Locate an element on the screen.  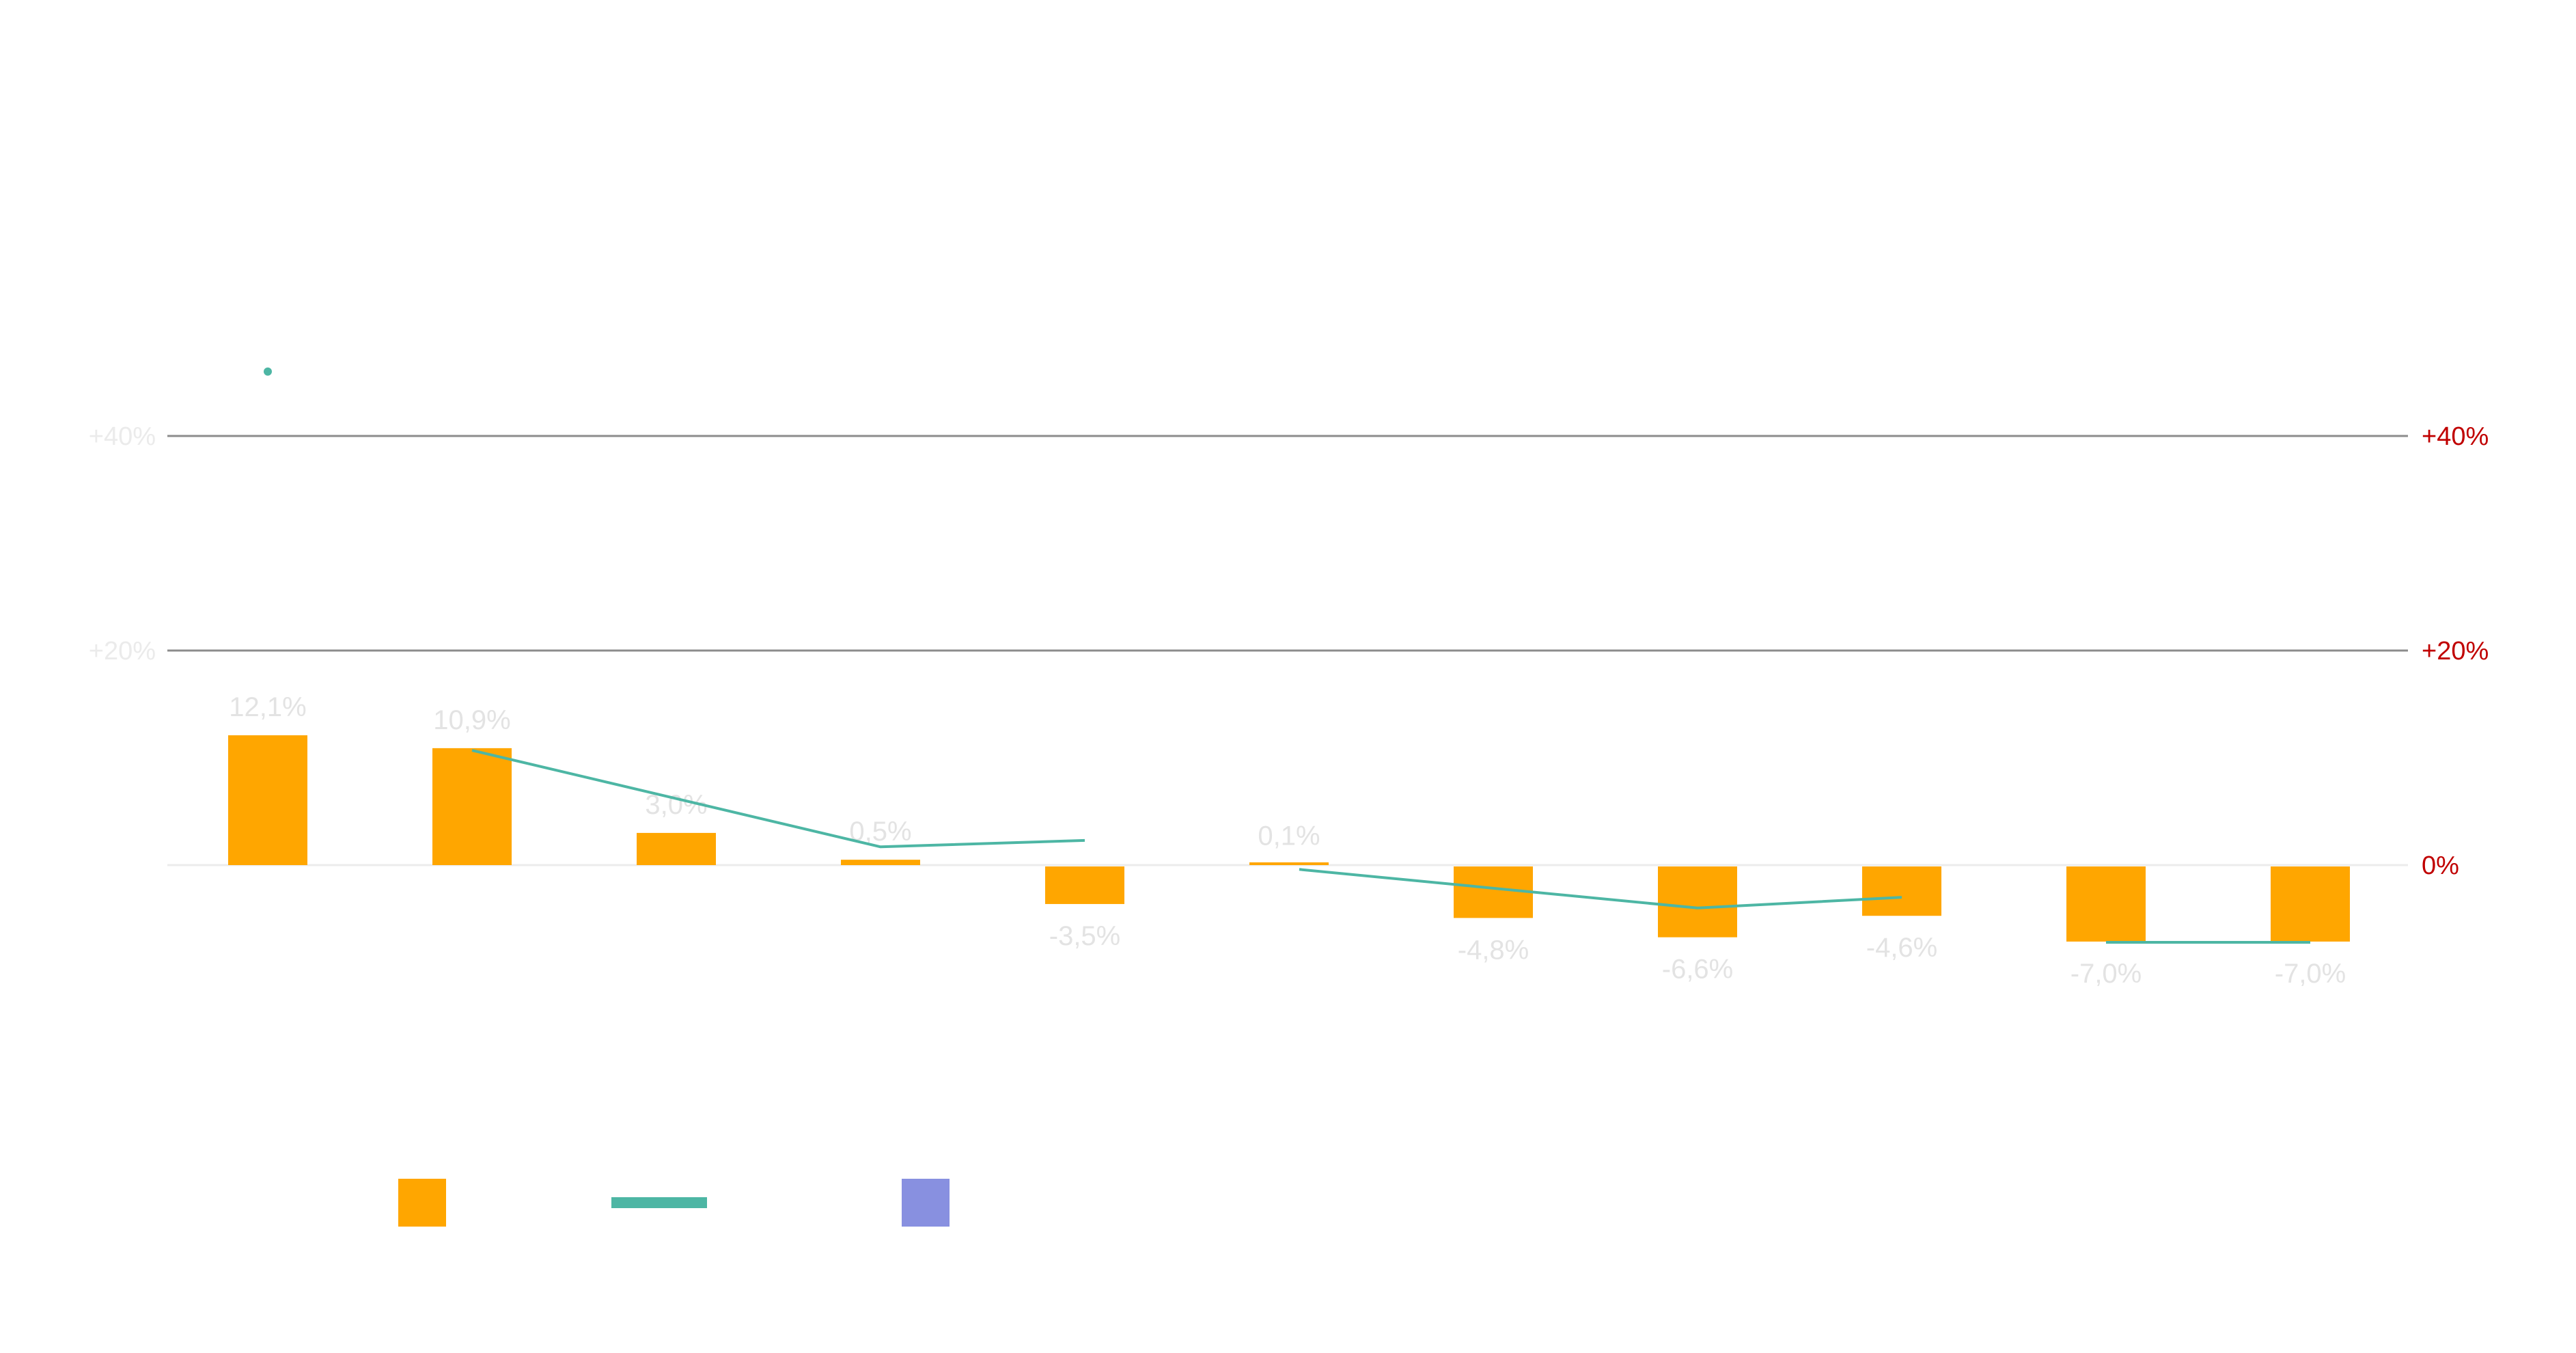
bar-data-label: -4,6% is located at coordinates (1902, 948).